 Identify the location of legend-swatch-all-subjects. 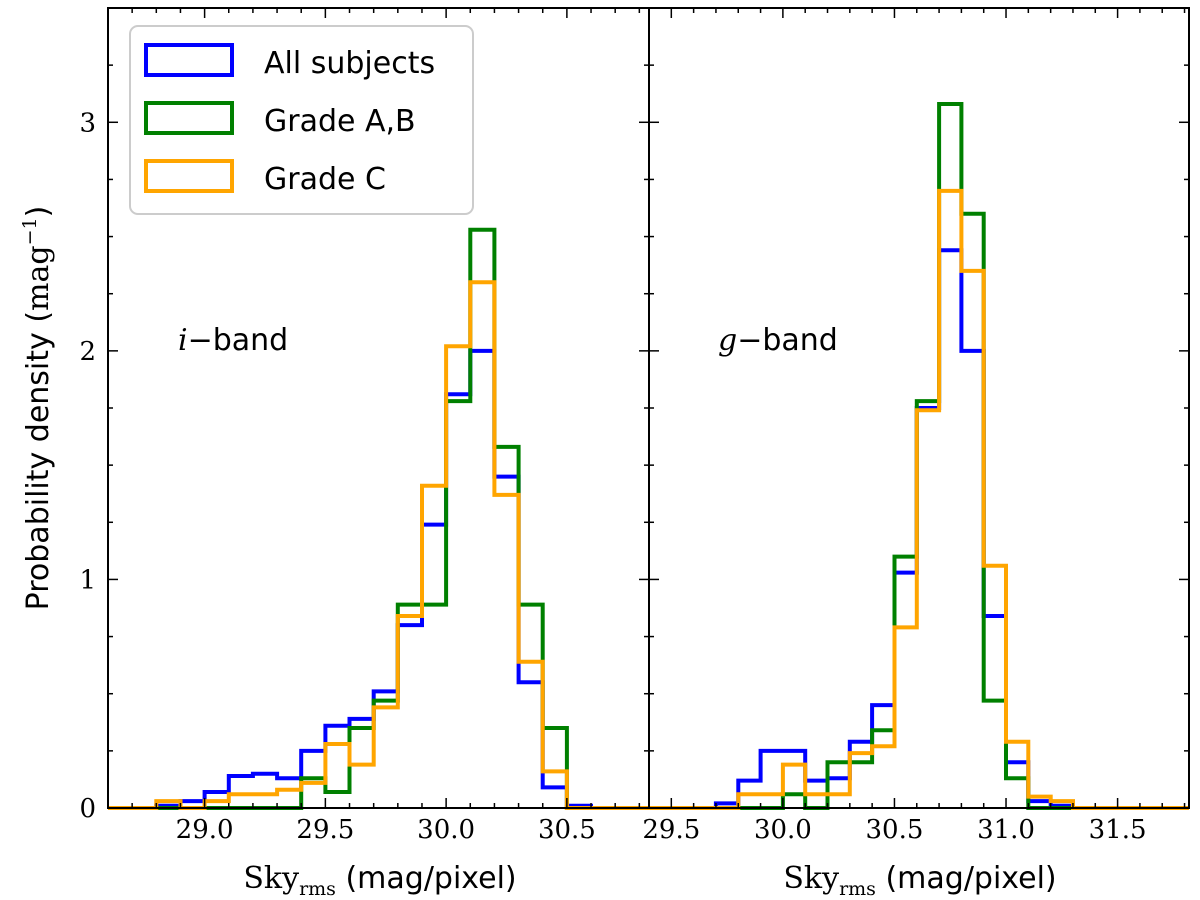
(189, 60).